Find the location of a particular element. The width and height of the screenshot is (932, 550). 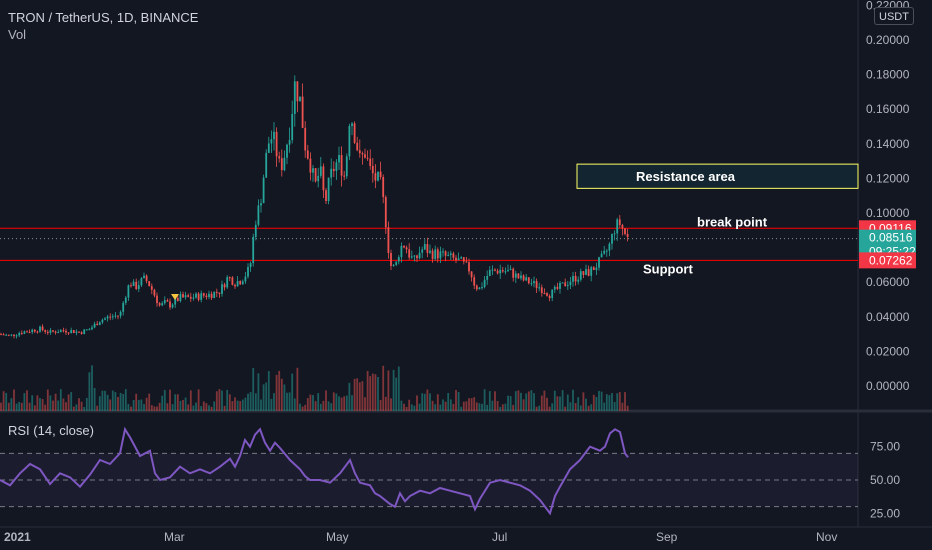

volume-indicator-label: Vol is located at coordinates (17, 34).